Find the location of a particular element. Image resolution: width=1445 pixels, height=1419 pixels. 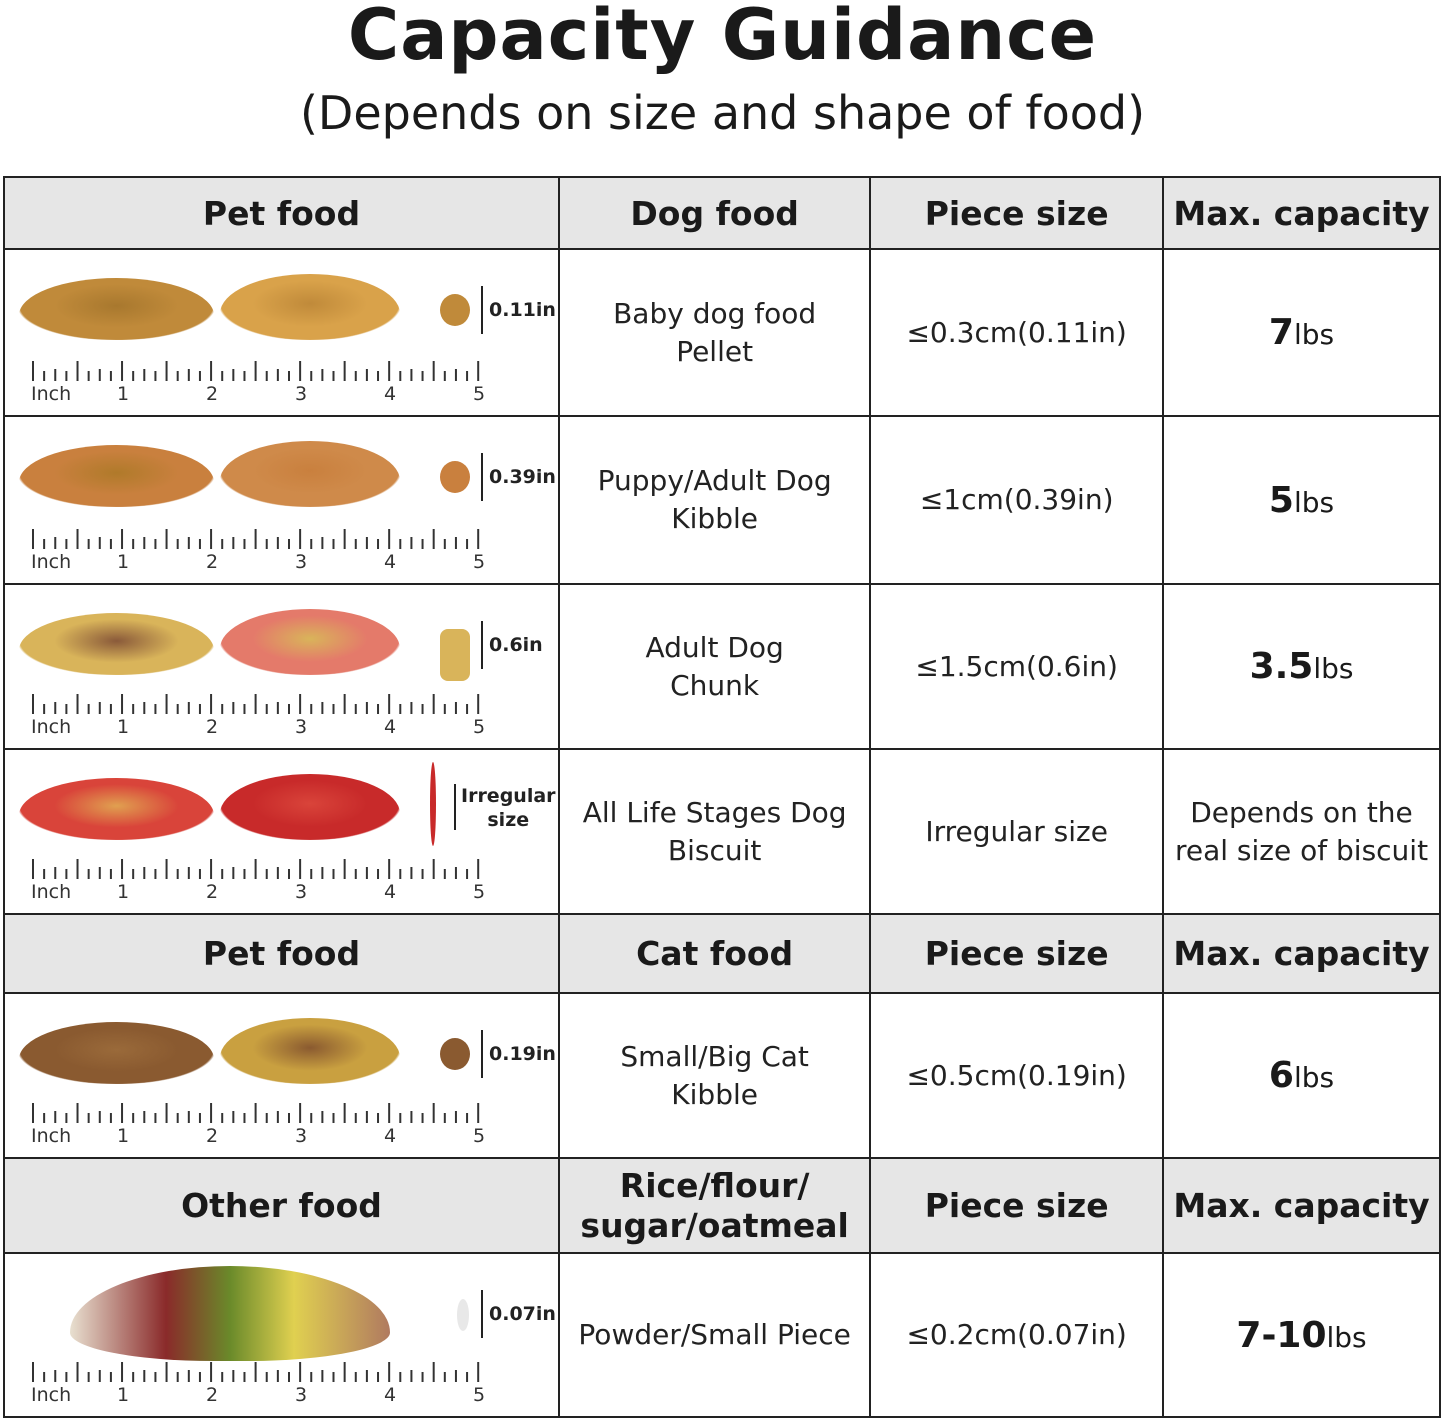

capacity: 5lbs is located at coordinates (1301, 500).